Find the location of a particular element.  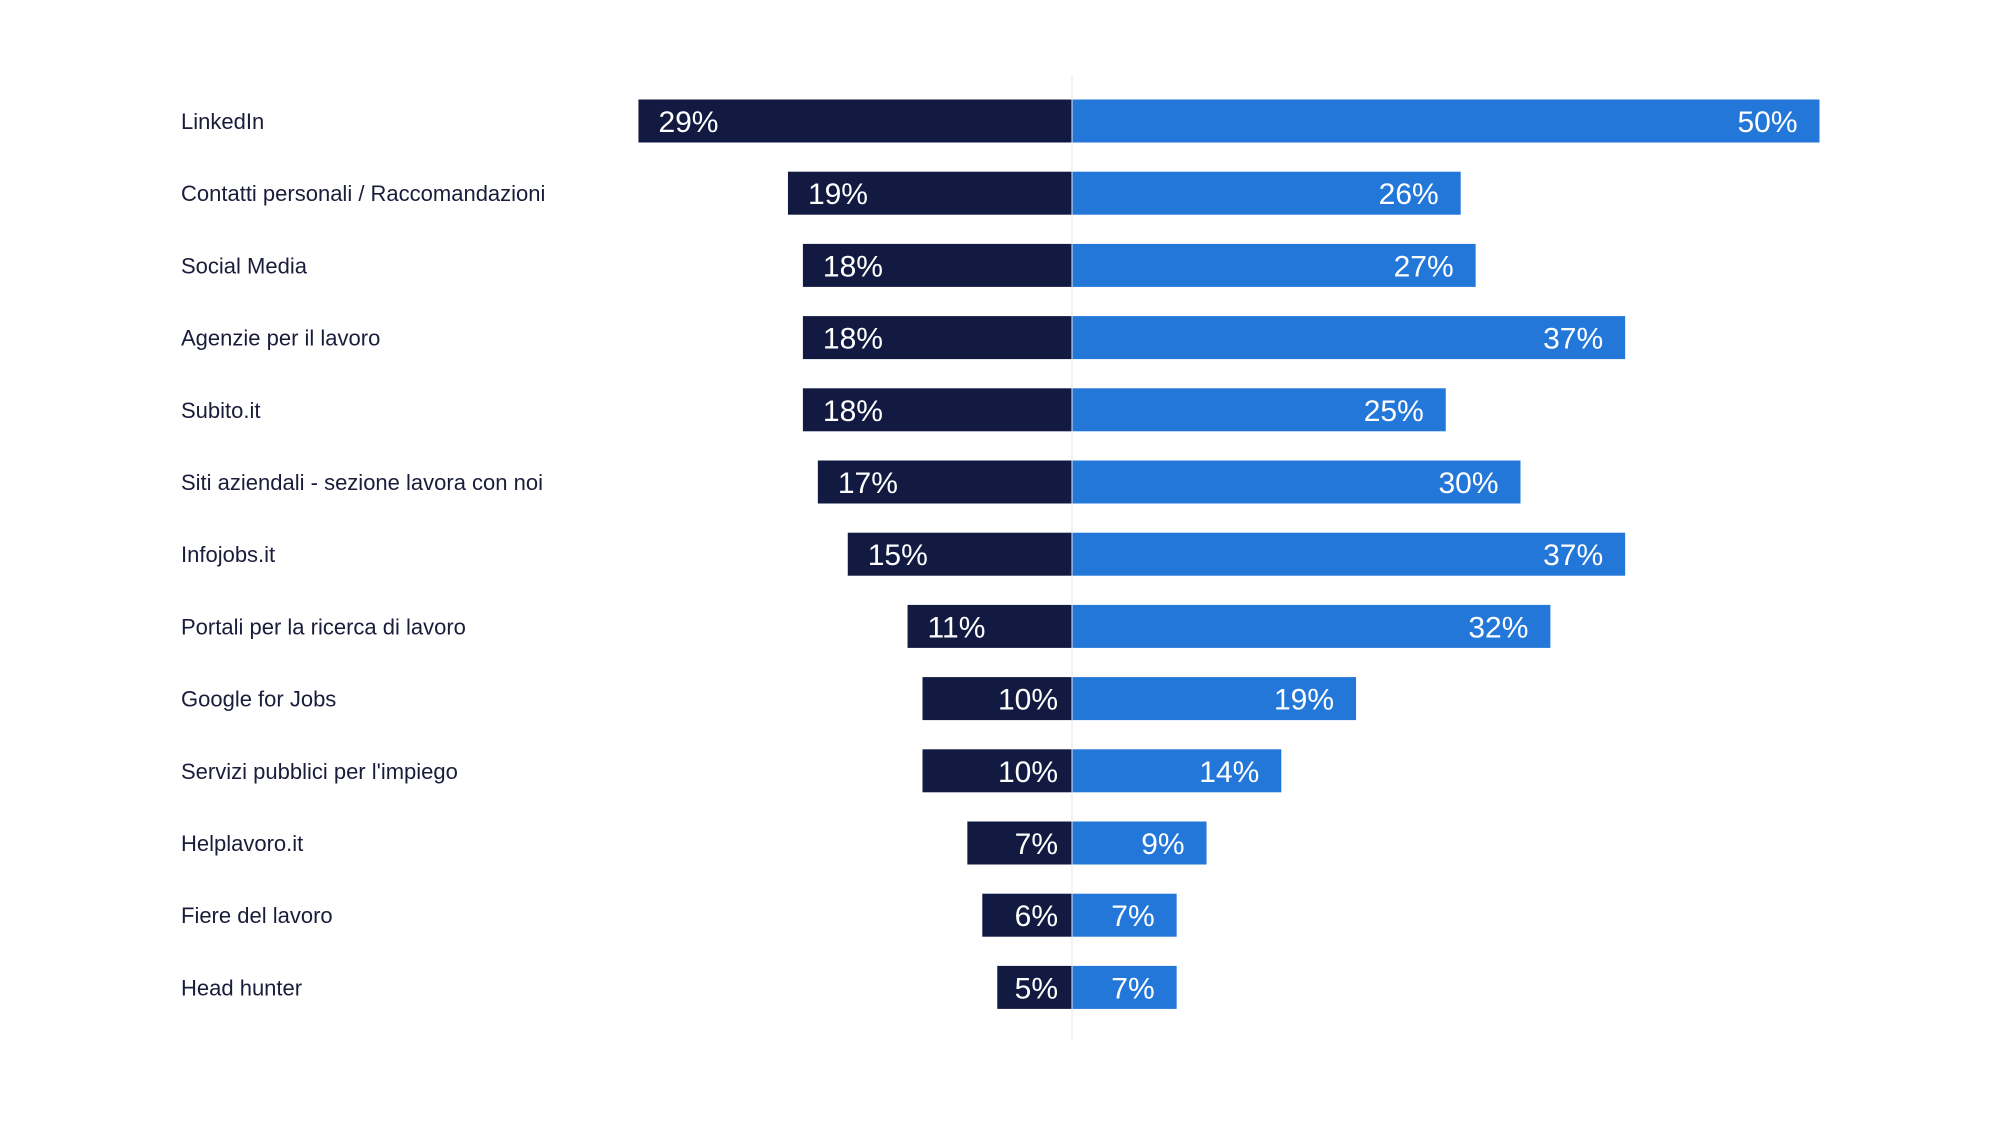

bar-left-value-label: 7% is located at coordinates (1036, 844).